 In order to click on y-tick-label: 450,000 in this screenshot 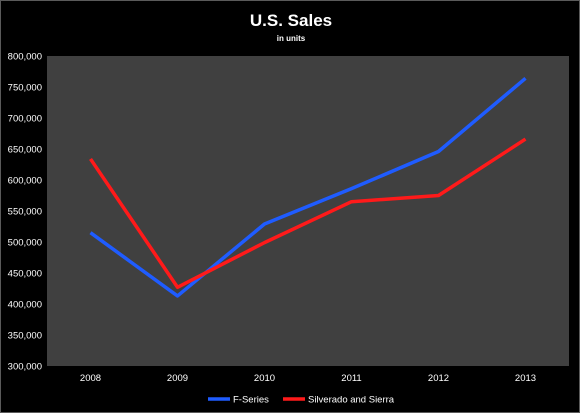, I will do `click(25, 274)`.